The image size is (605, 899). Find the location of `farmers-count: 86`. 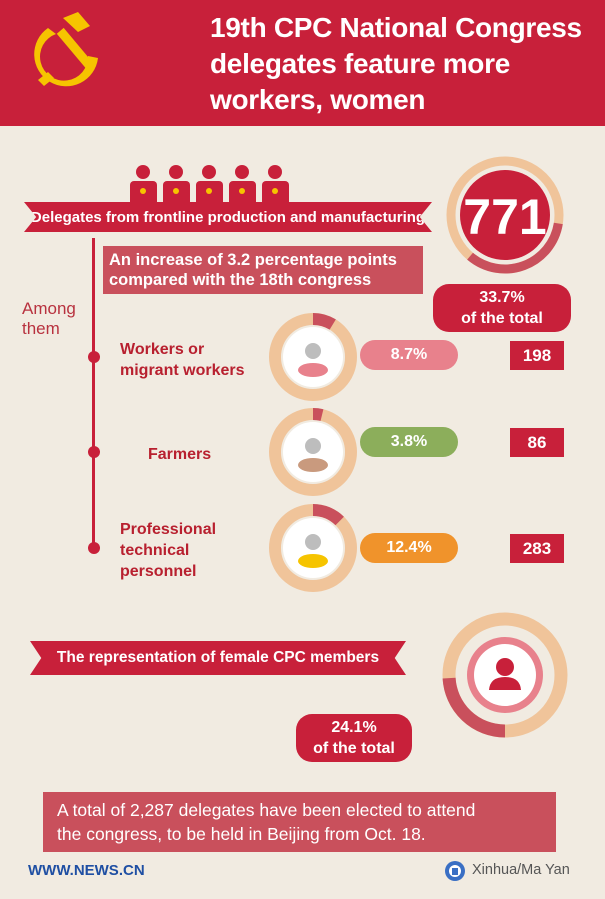

farmers-count: 86 is located at coordinates (537, 442).